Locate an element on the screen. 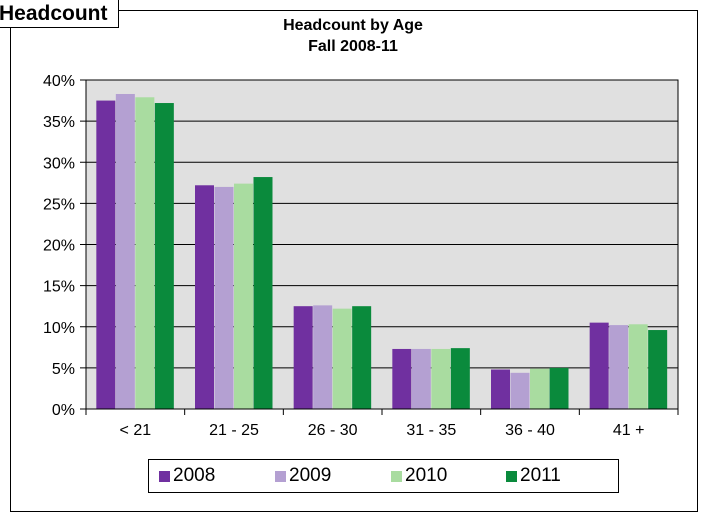  legend-label: 2009 is located at coordinates (310, 475).